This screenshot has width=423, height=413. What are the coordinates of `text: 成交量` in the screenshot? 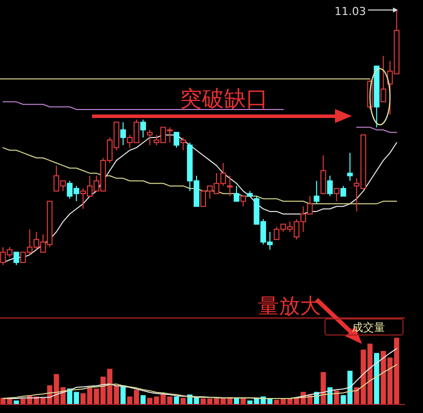 It's located at (368, 327).